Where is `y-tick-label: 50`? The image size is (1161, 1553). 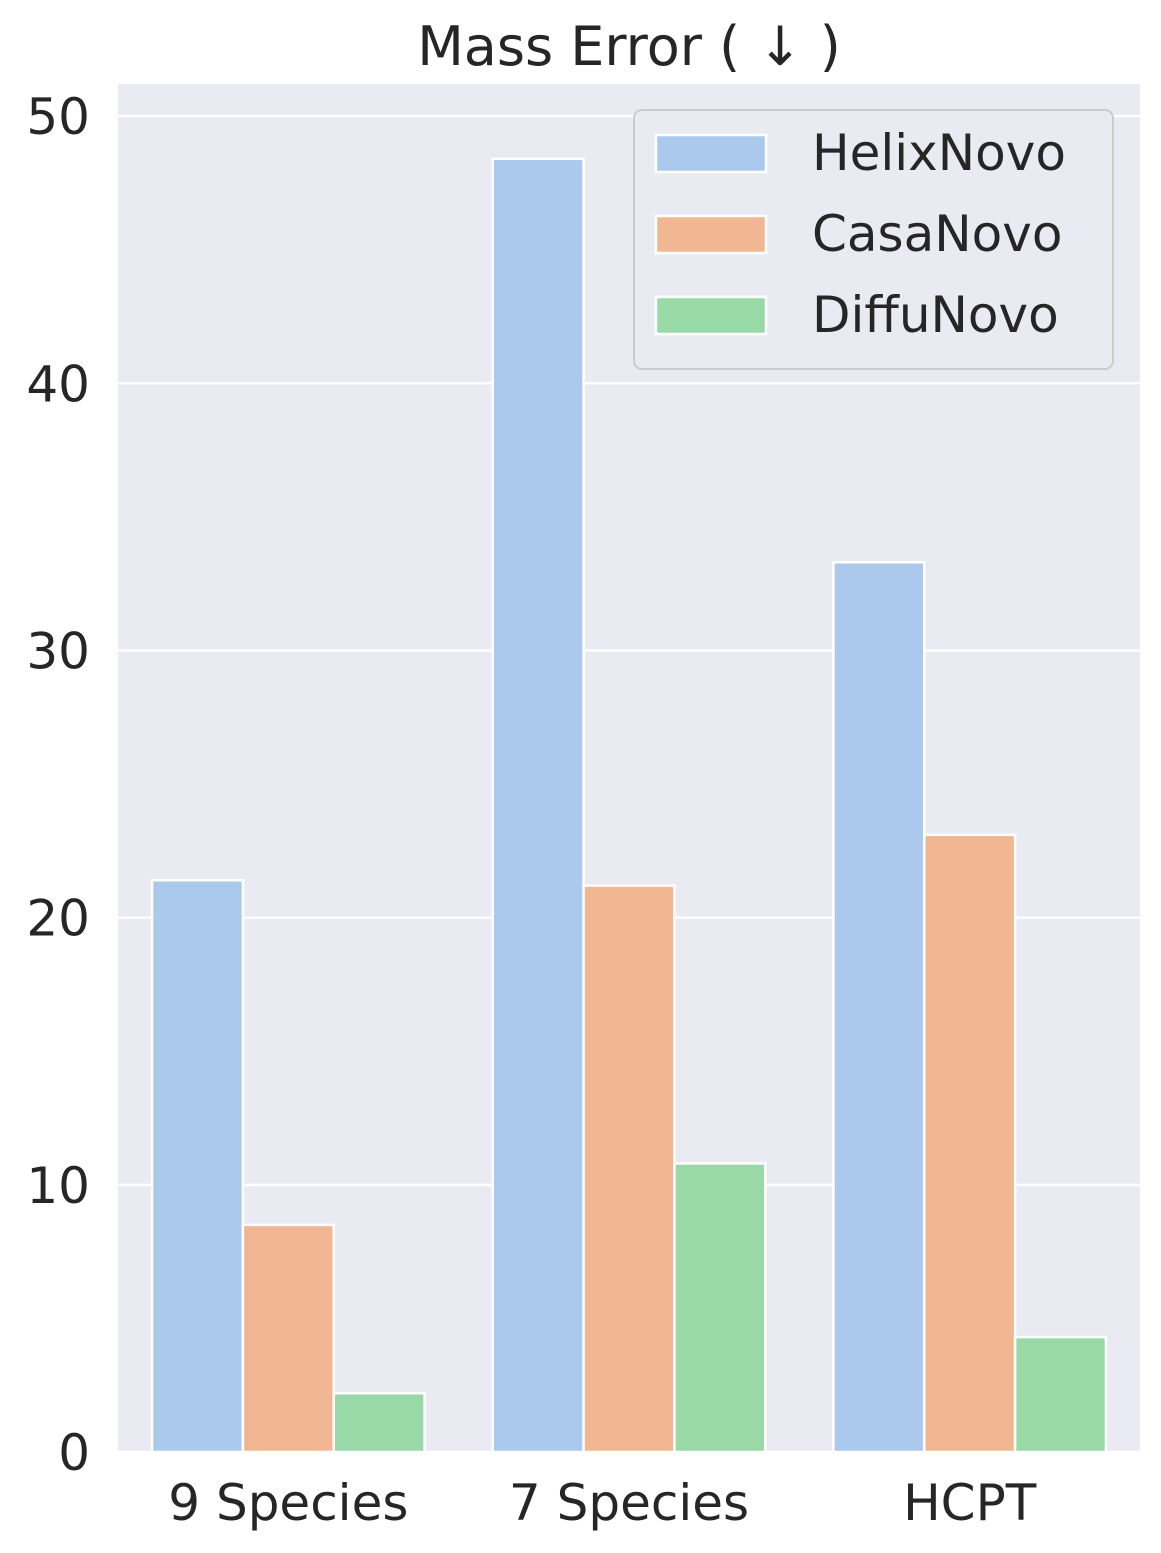 y-tick-label: 50 is located at coordinates (58, 117).